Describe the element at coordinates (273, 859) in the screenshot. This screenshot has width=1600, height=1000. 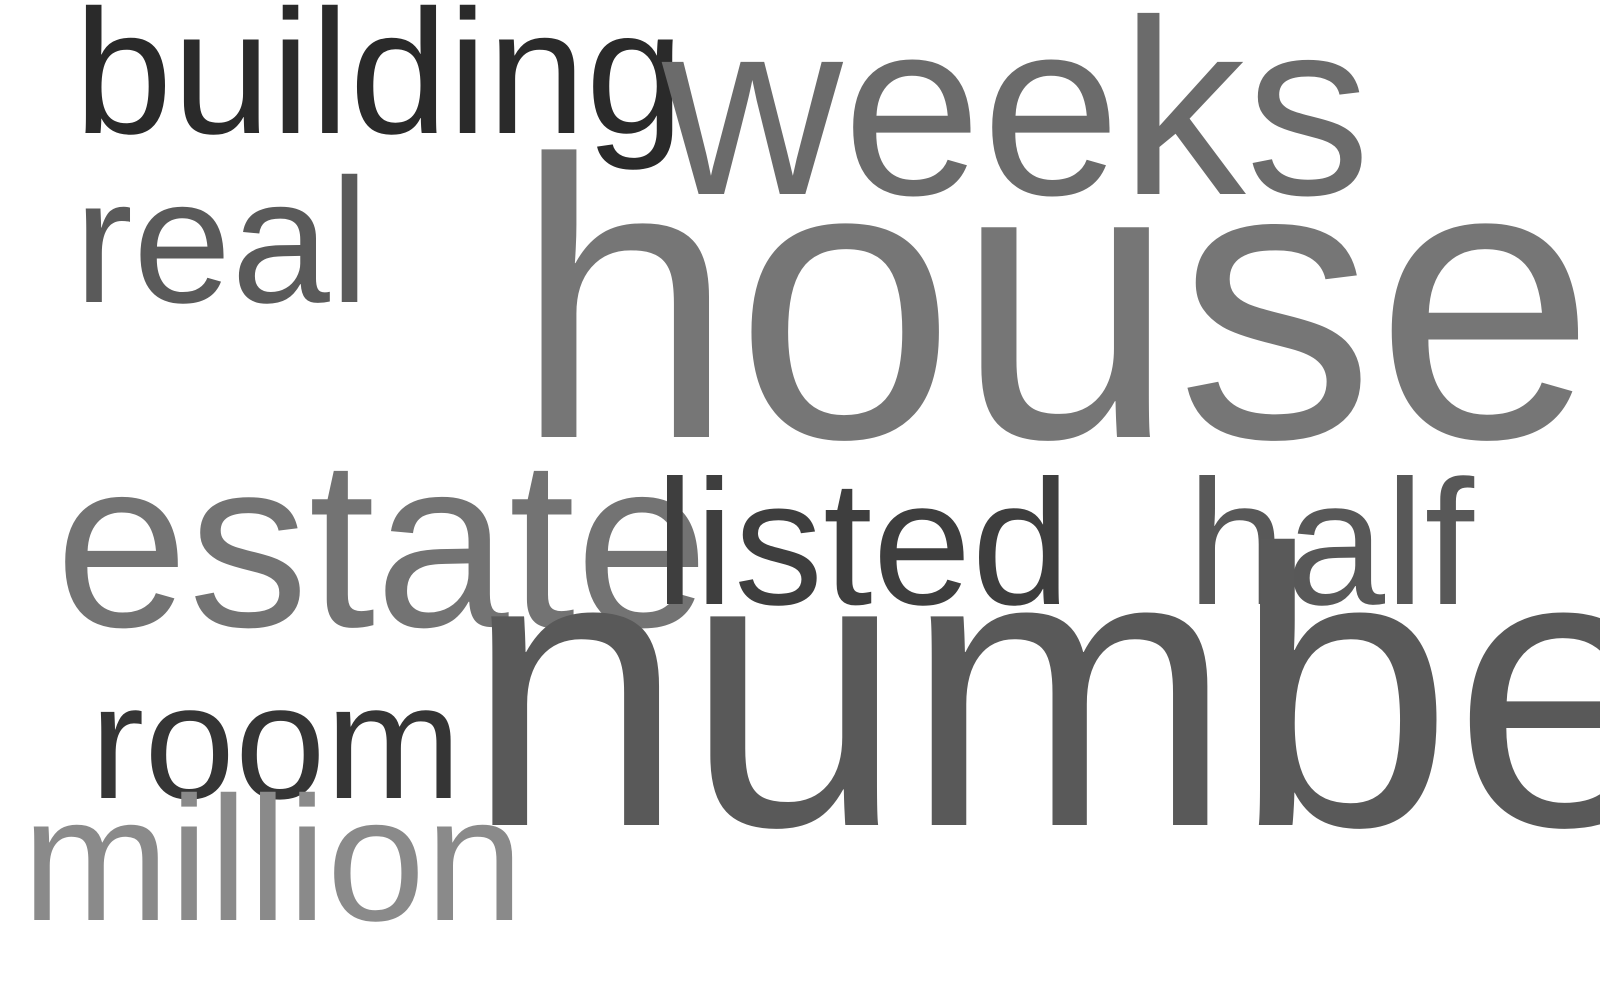
I see `word-million: million` at that location.